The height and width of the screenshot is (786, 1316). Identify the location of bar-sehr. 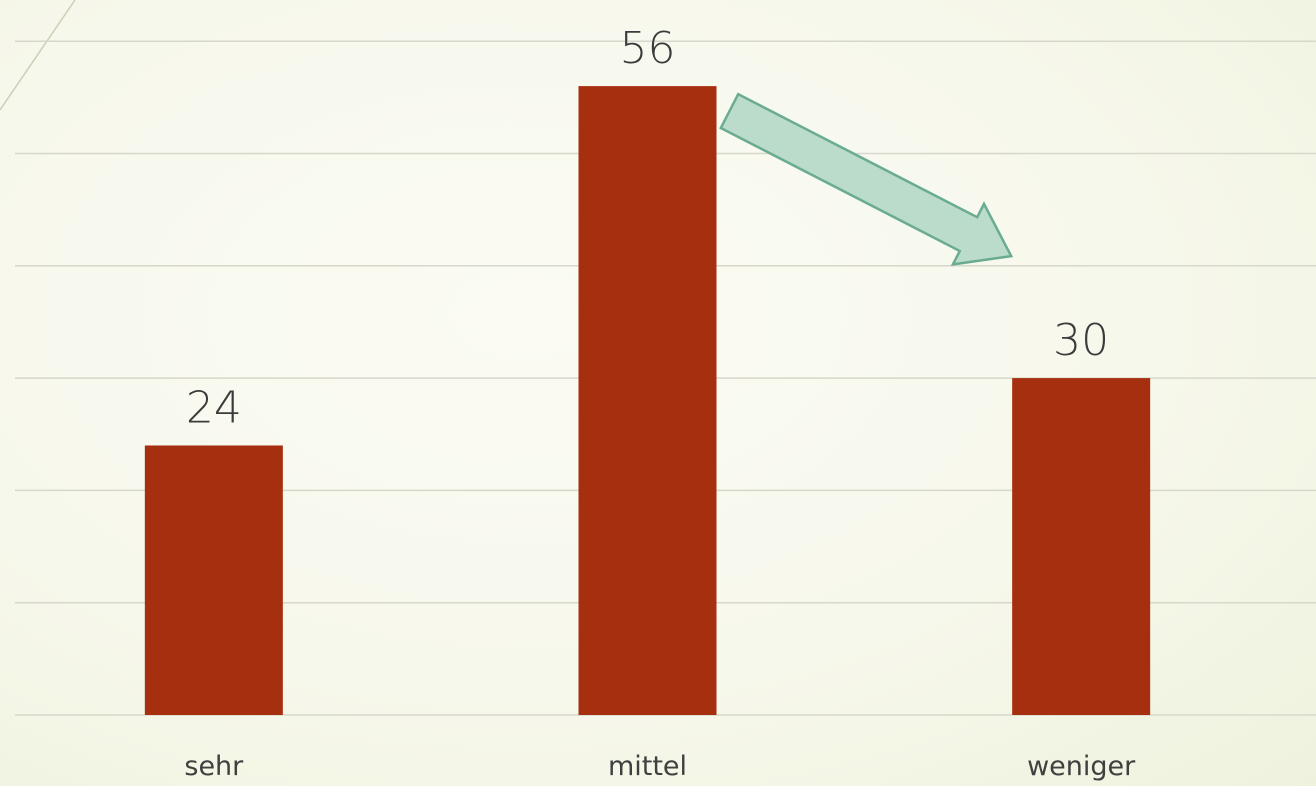
(213, 580).